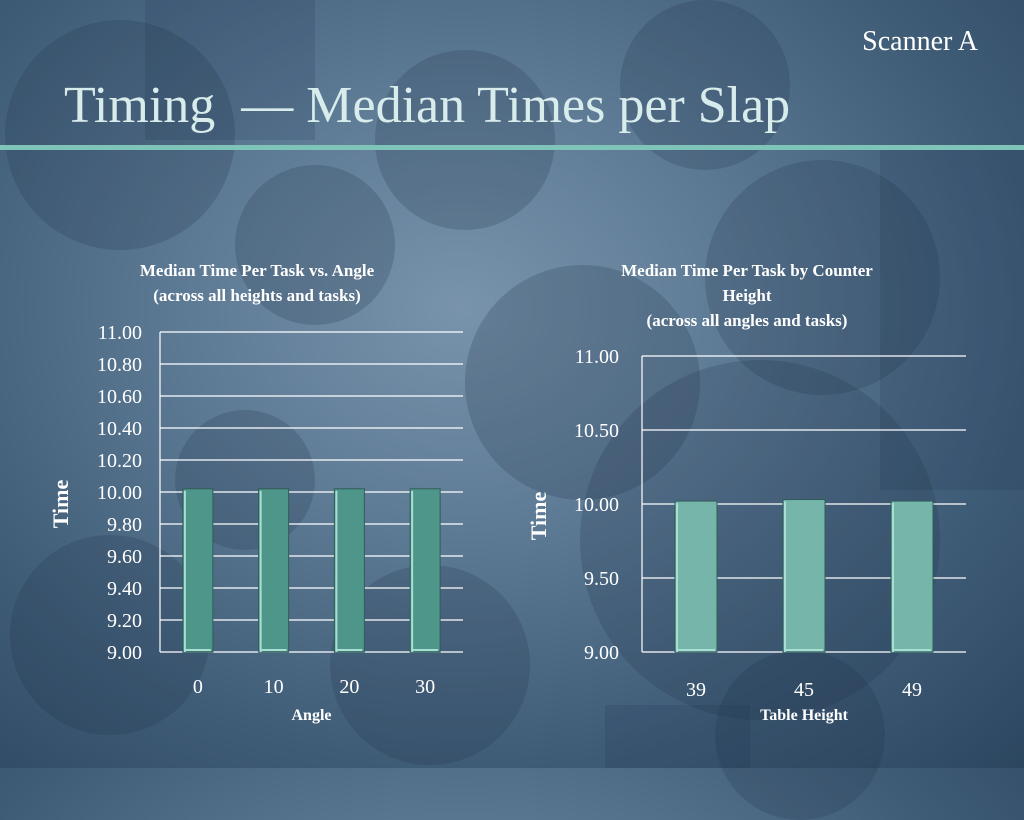 This screenshot has width=1024, height=820. What do you see at coordinates (747, 270) in the screenshot?
I see `chart-title-line: Median Time Per Task by Counter` at bounding box center [747, 270].